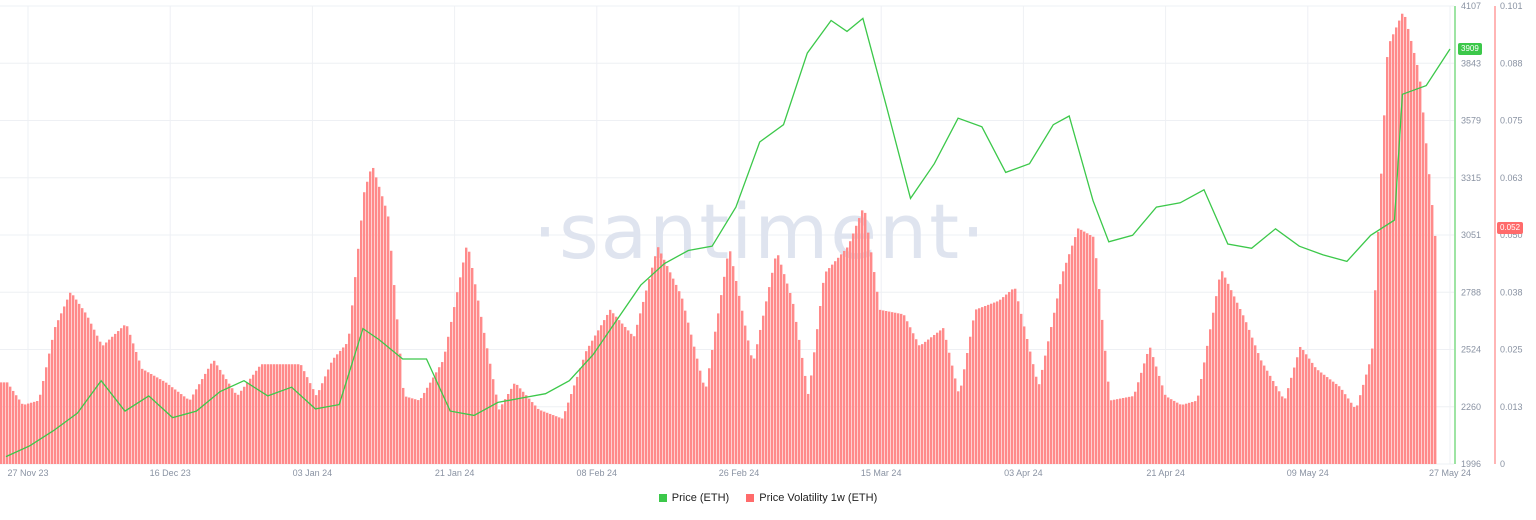 The width and height of the screenshot is (1536, 520). What do you see at coordinates (1511, 407) in the screenshot?
I see `volatility-tick-label: 0.013` at bounding box center [1511, 407].